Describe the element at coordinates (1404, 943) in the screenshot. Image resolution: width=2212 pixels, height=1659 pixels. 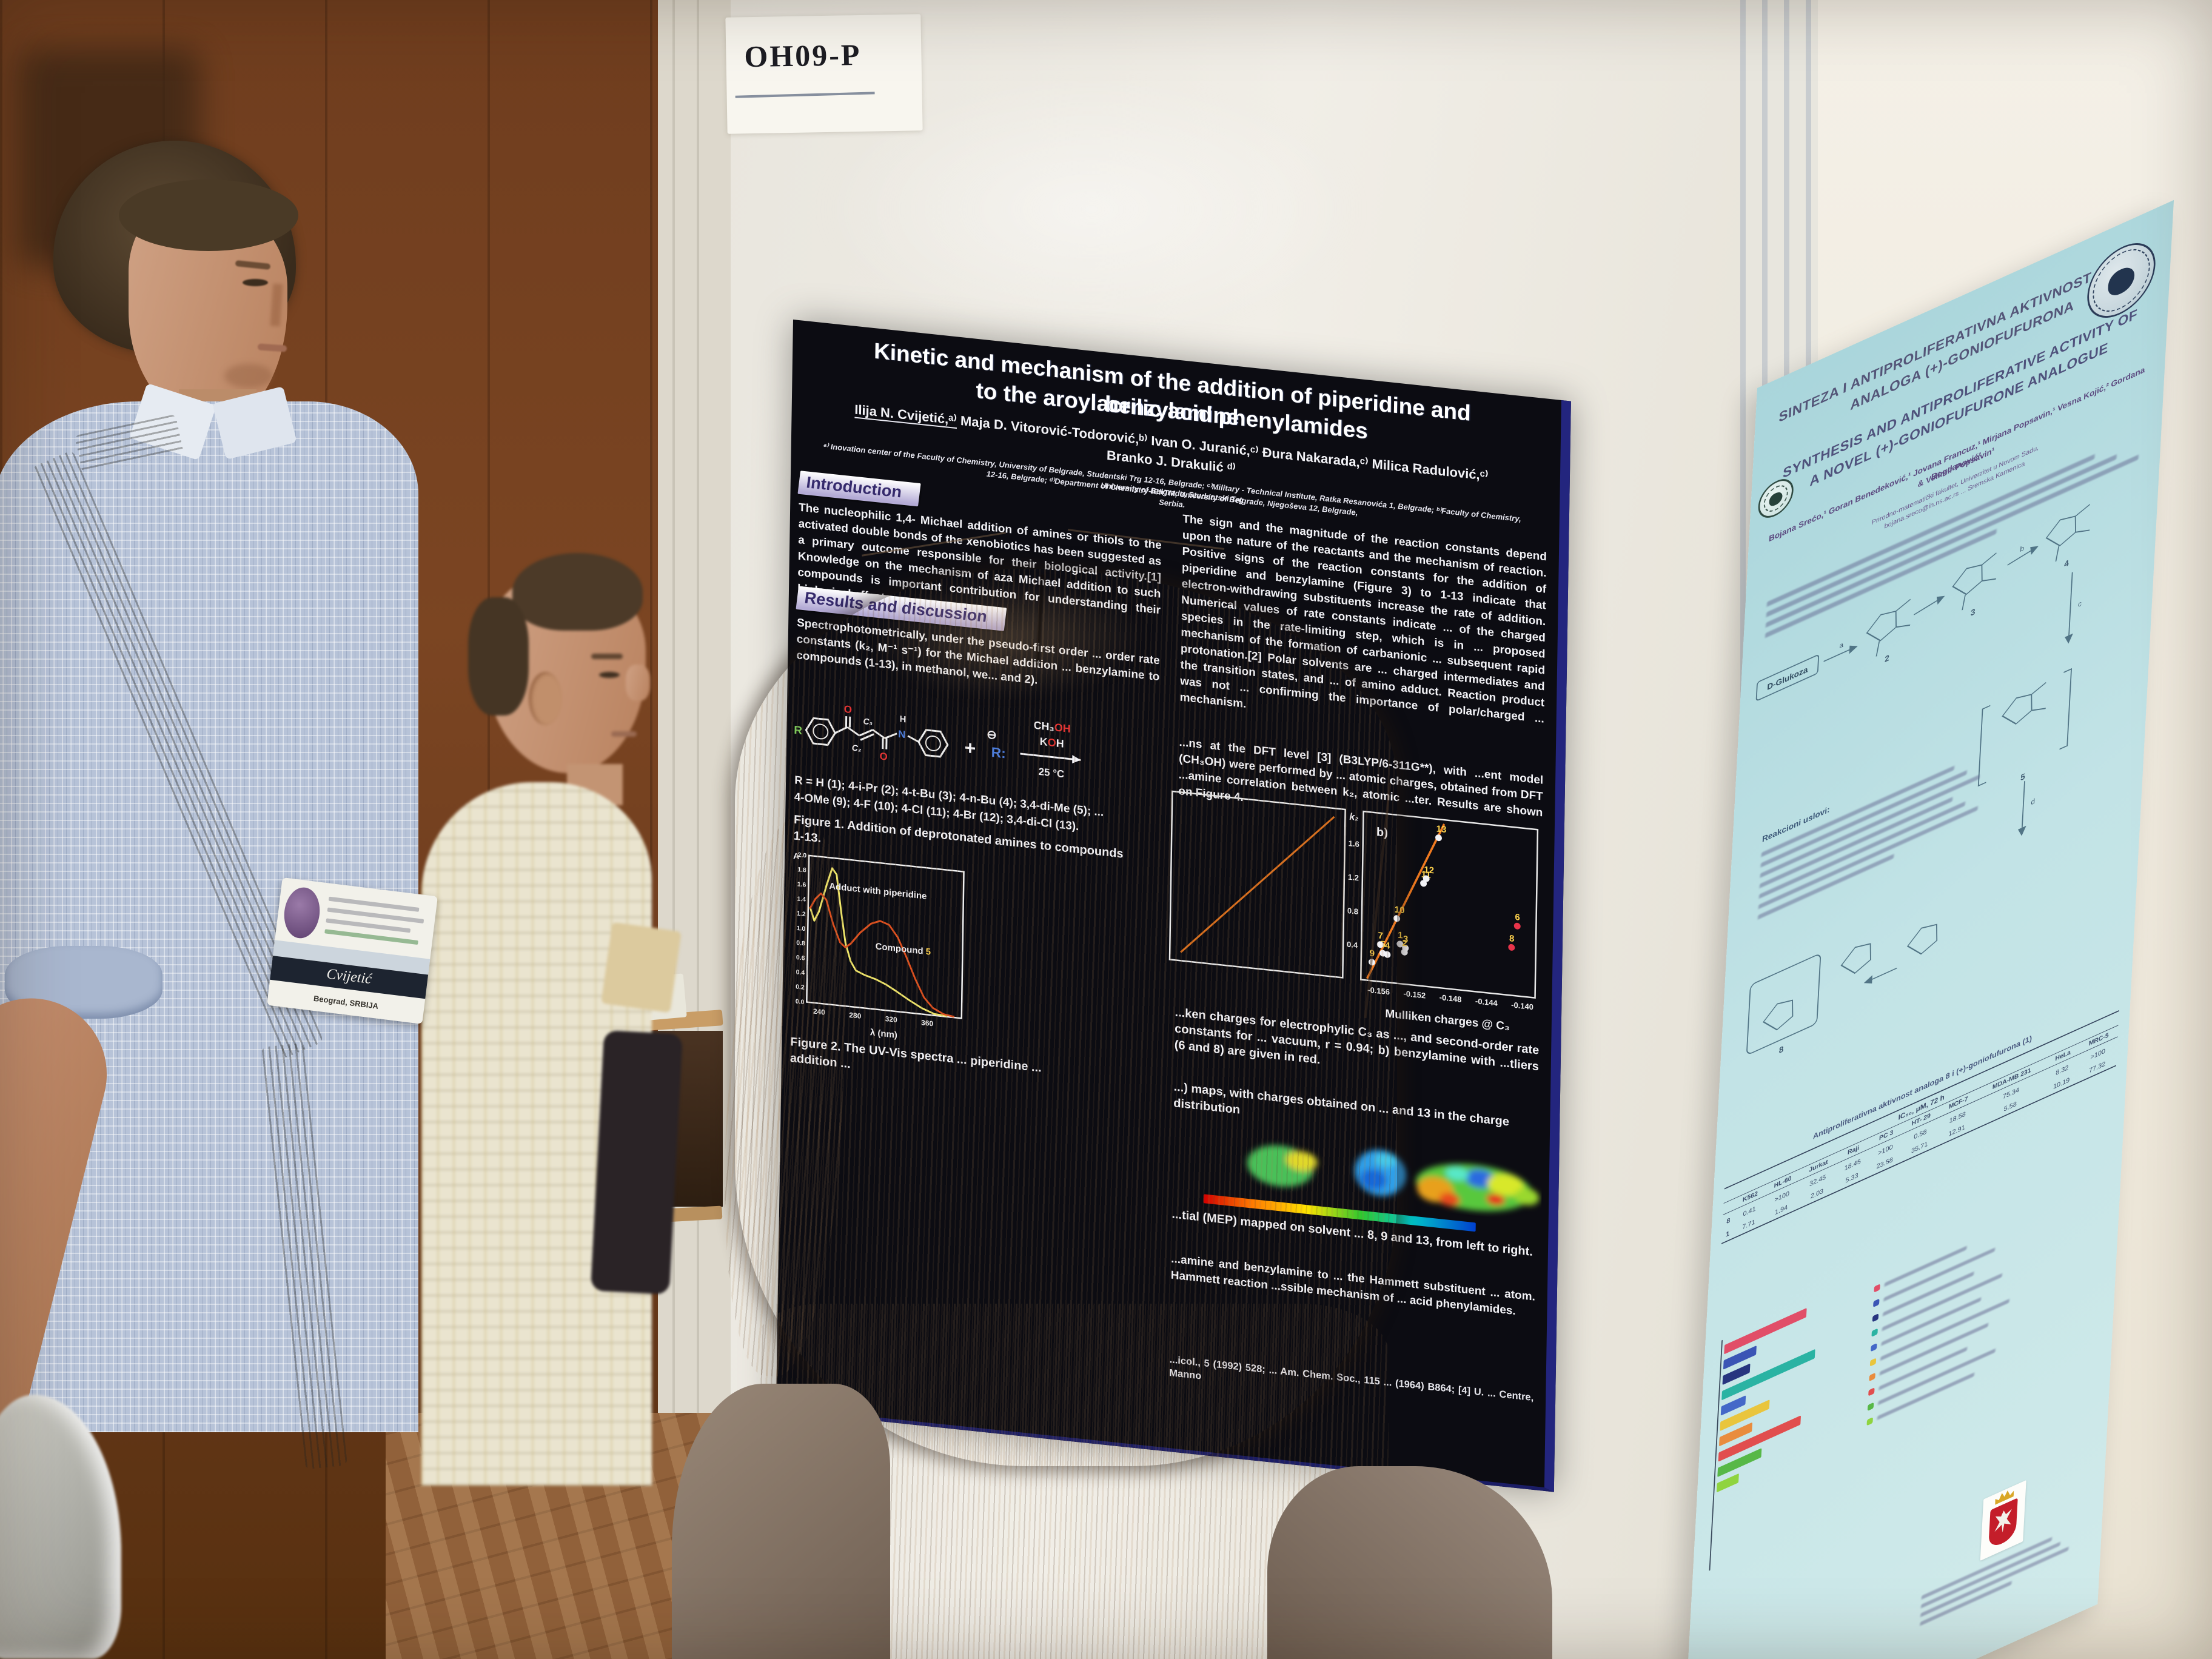
I see `point-label: 2` at that location.